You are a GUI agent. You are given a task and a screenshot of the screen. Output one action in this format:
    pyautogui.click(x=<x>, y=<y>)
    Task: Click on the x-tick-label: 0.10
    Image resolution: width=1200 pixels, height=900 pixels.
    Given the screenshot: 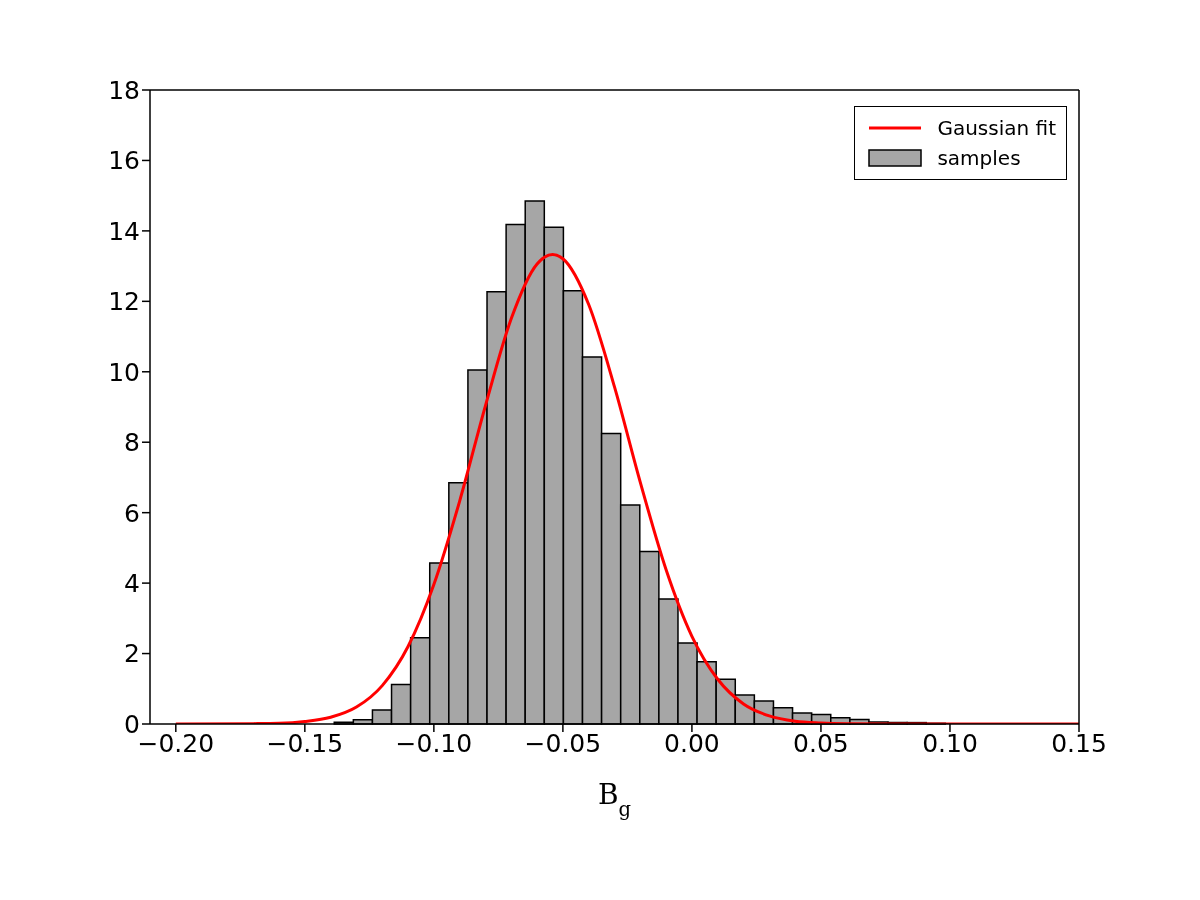 What is the action you would take?
    pyautogui.click(x=950, y=743)
    